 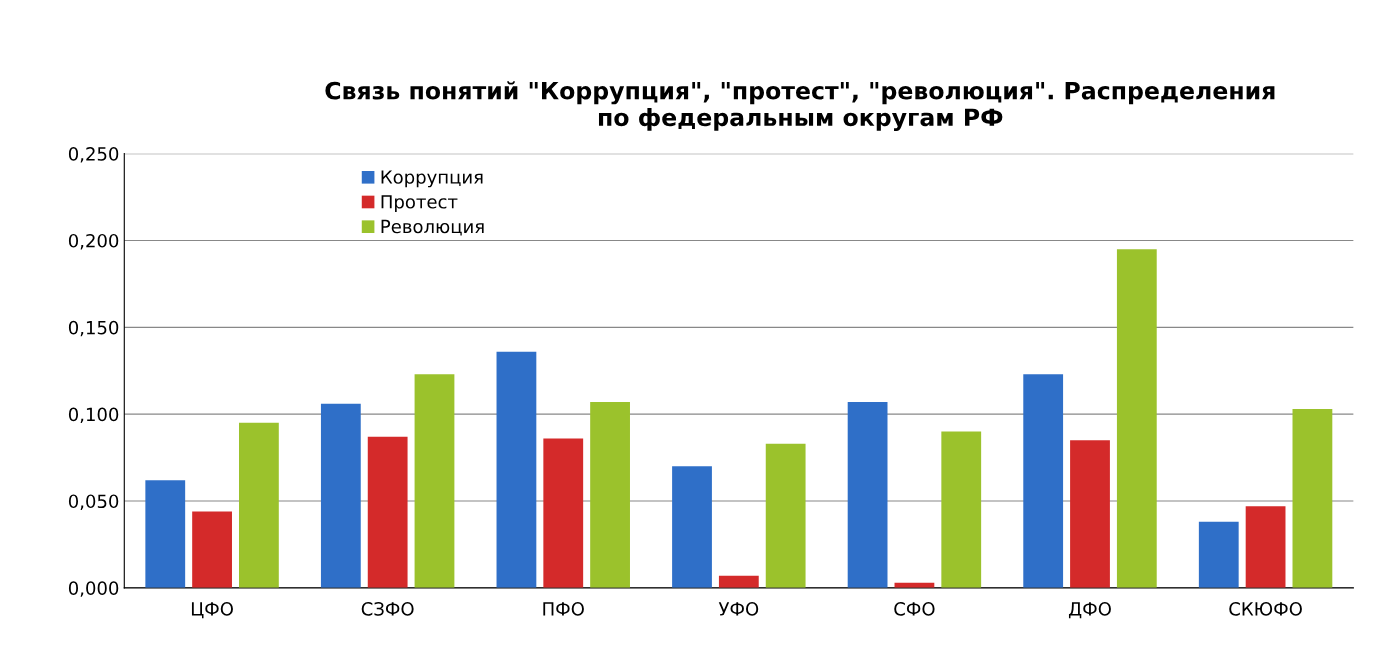 What do you see at coordinates (93, 589) in the screenshot?
I see `y-tick-label: 0,000` at bounding box center [93, 589].